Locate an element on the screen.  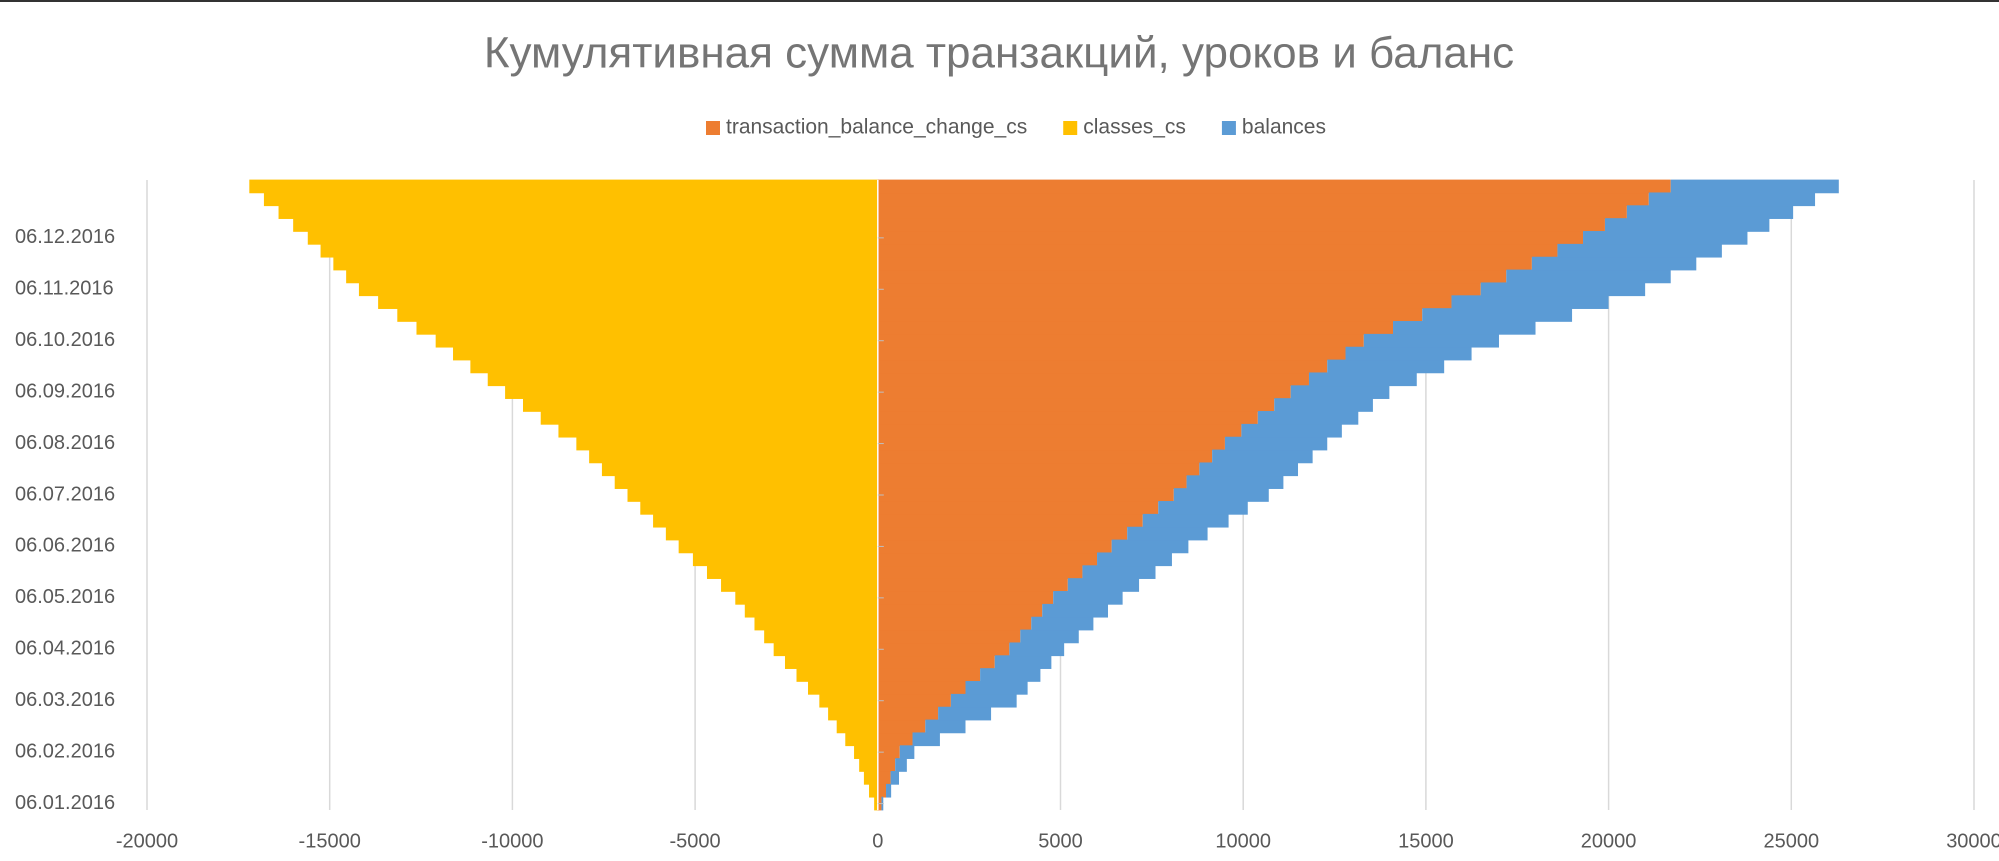
x-tick-label: -5000 is located at coordinates (695, 841).